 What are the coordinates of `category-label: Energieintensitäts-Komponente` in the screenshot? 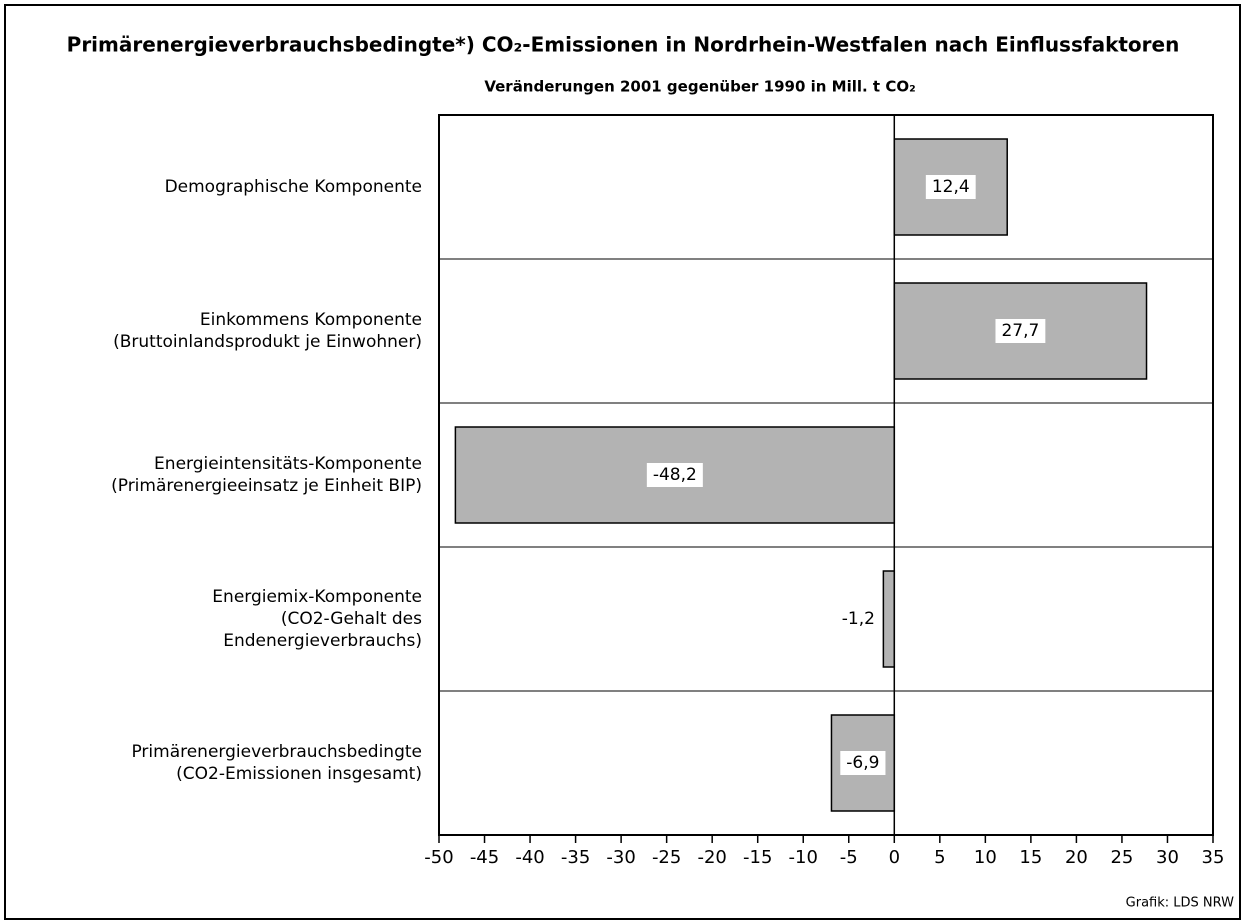 It's located at (288, 464).